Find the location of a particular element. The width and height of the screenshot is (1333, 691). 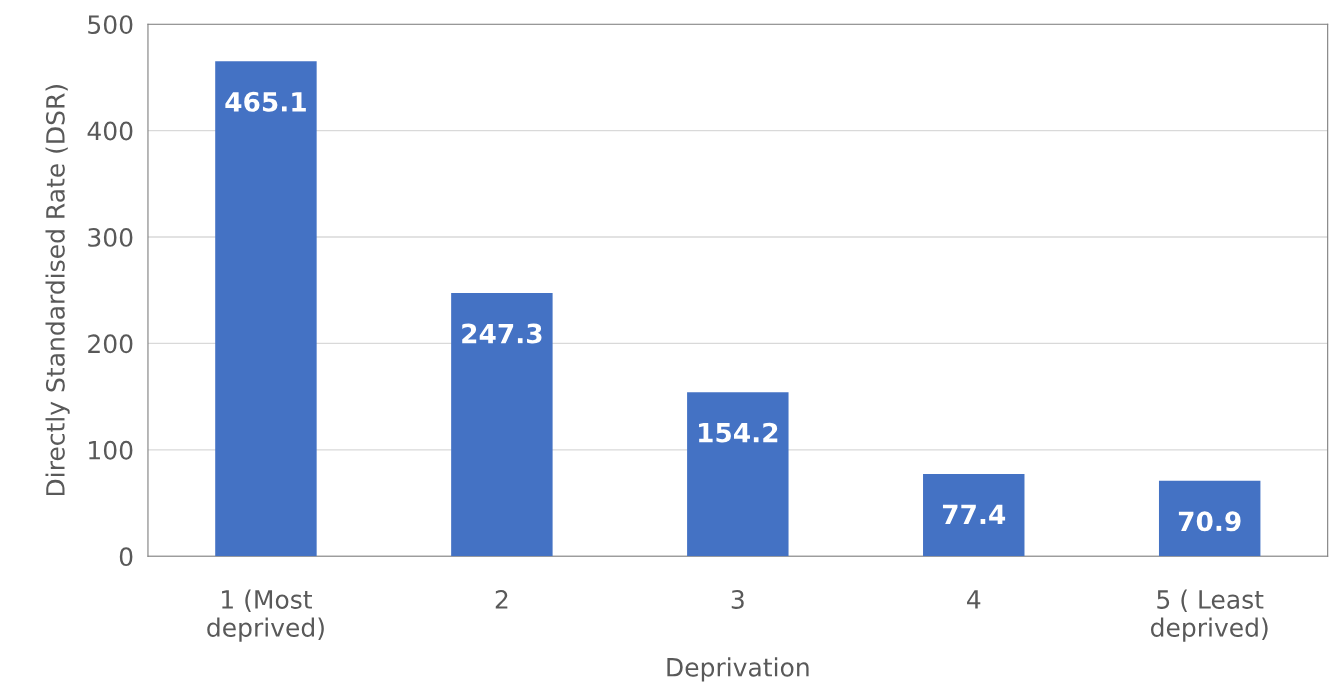

x-axis-title: Deprivation is located at coordinates (738, 669).